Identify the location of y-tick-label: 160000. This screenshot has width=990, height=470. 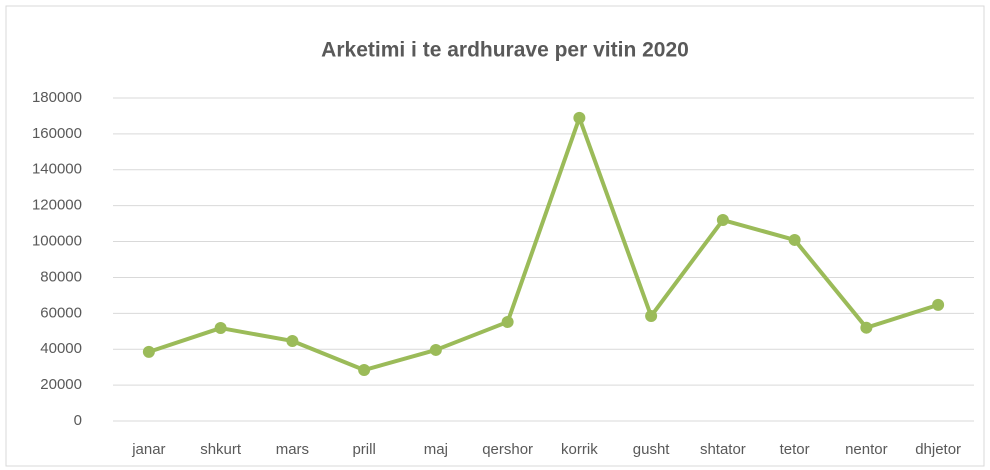
(57, 133).